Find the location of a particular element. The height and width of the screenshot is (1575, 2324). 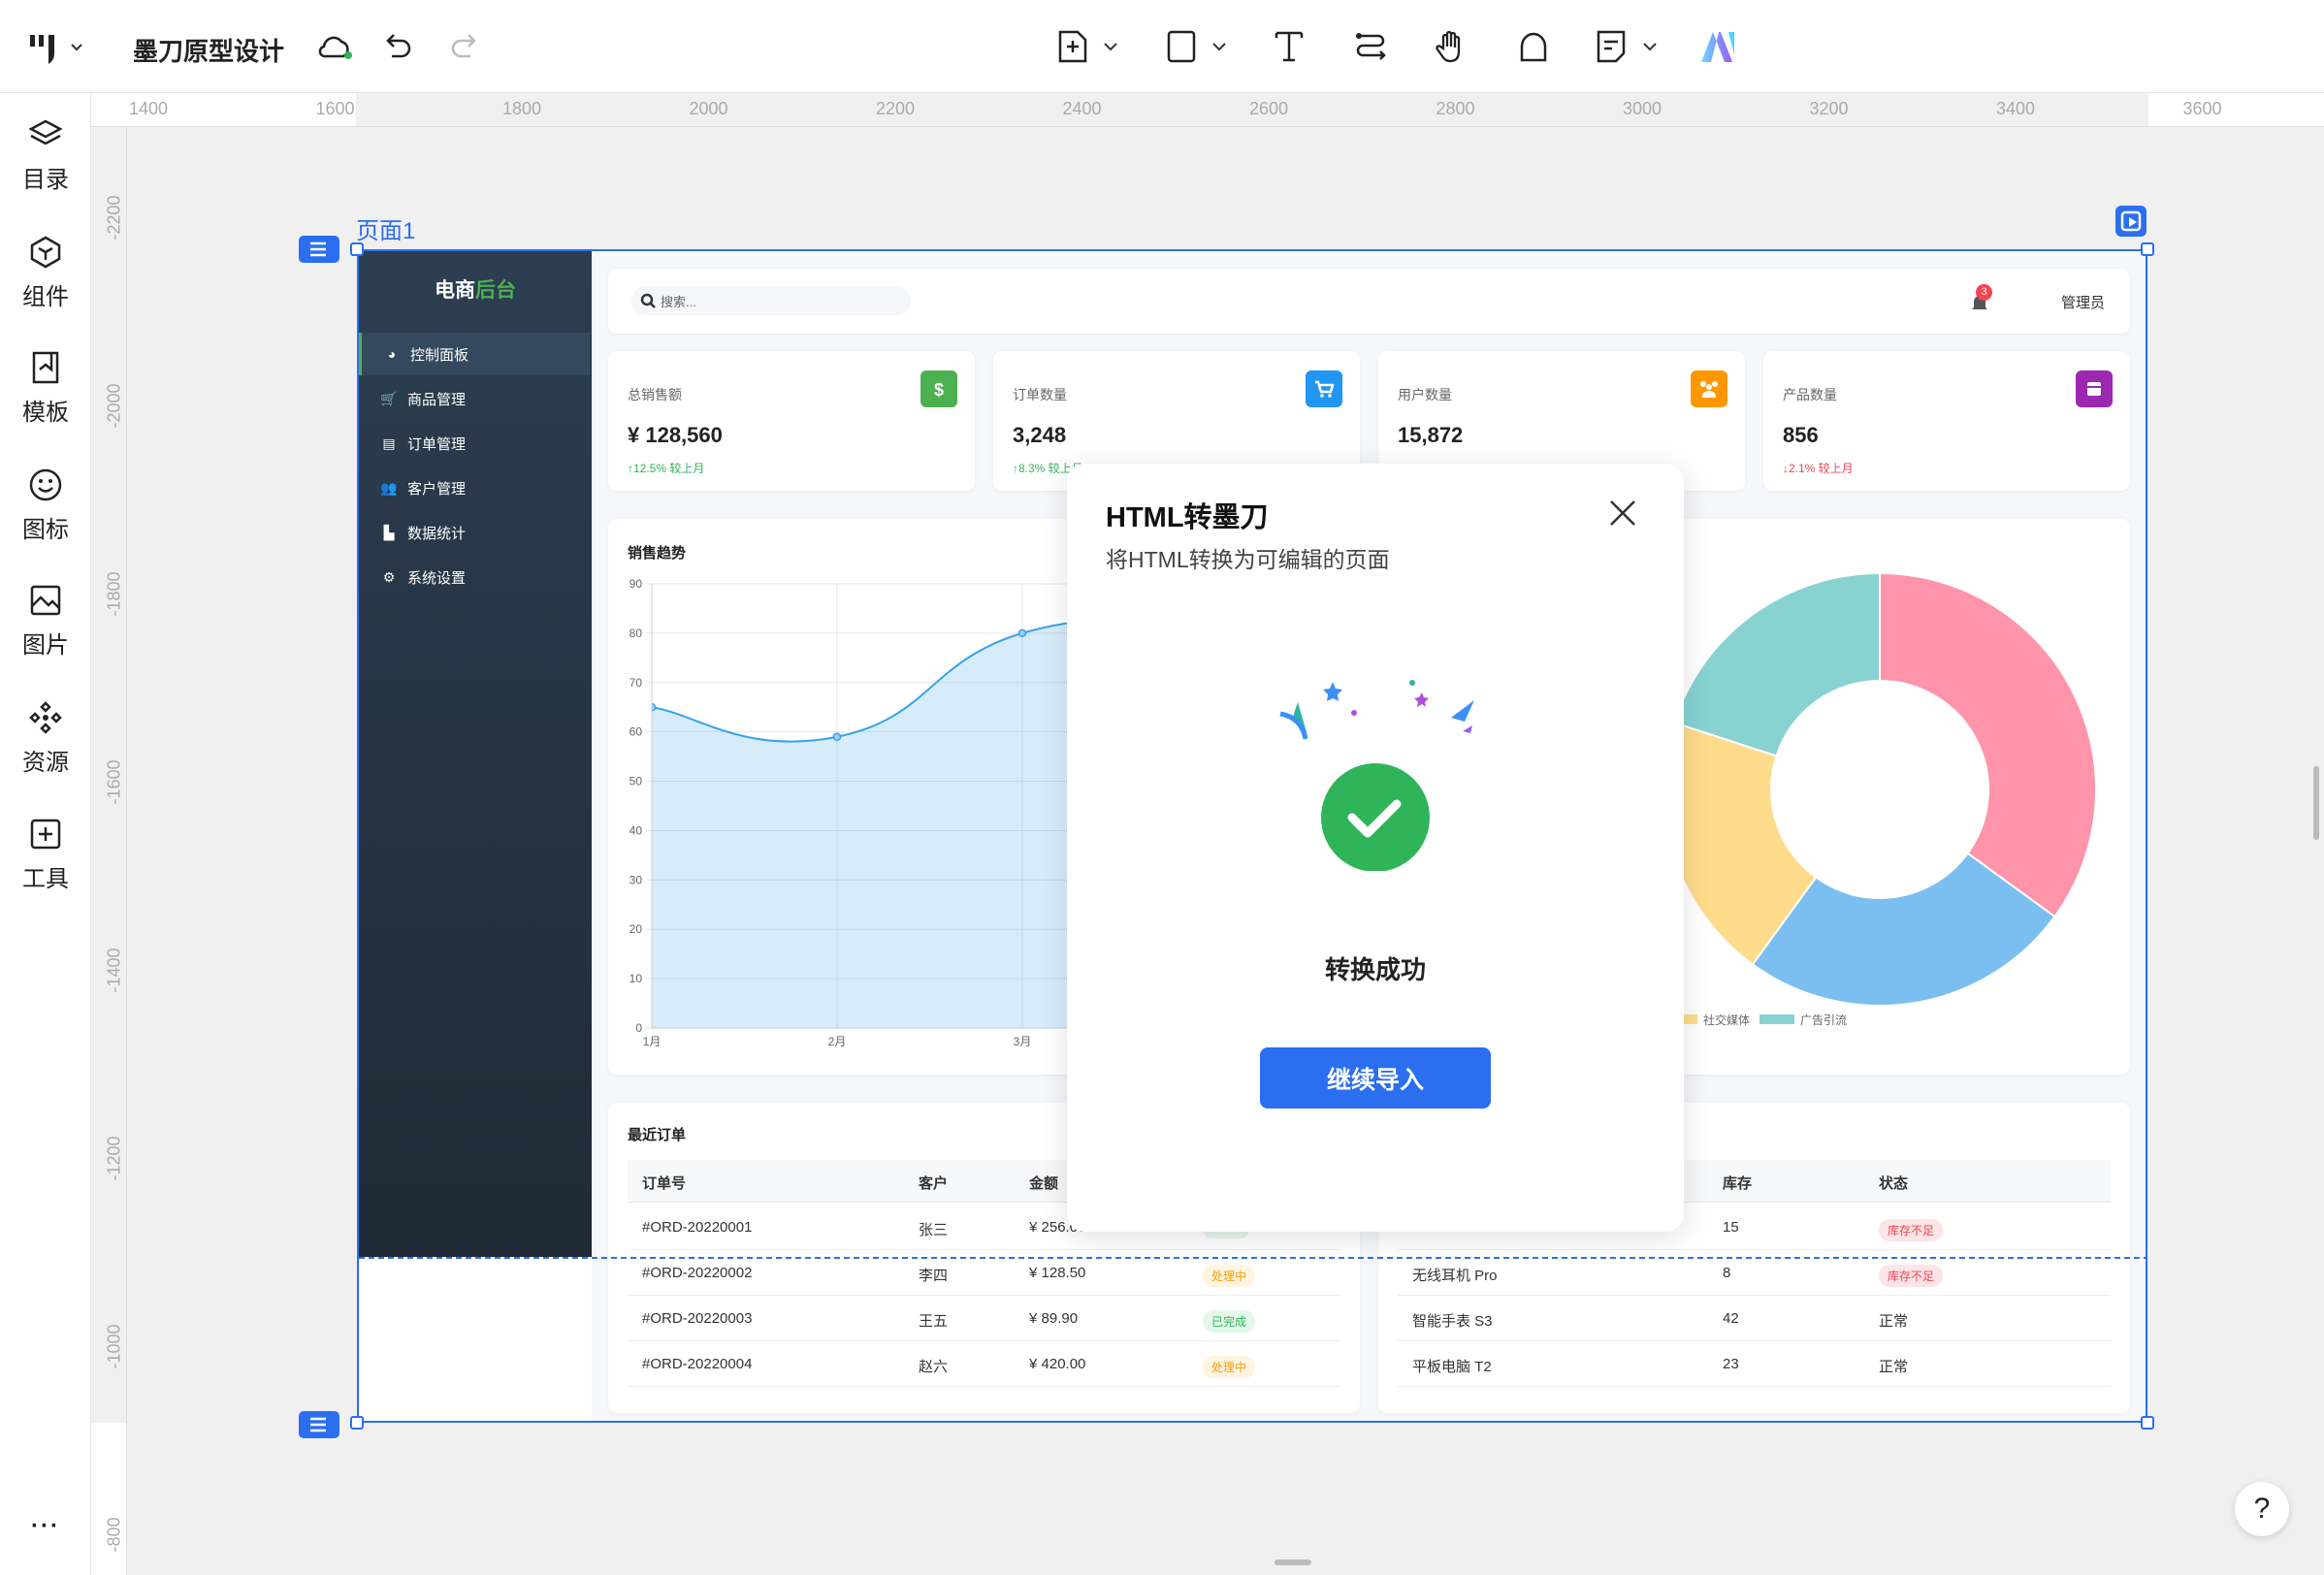

hand-tool-icon is located at coordinates (1451, 46).